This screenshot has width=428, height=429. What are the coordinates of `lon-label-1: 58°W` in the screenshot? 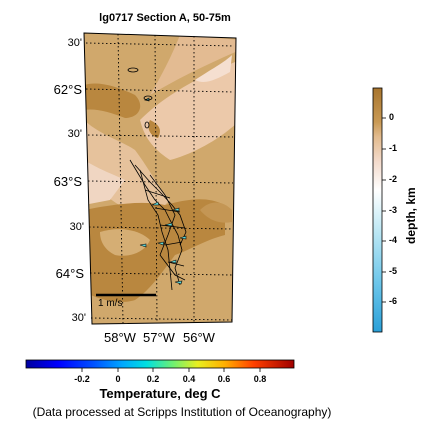 It's located at (120, 337).